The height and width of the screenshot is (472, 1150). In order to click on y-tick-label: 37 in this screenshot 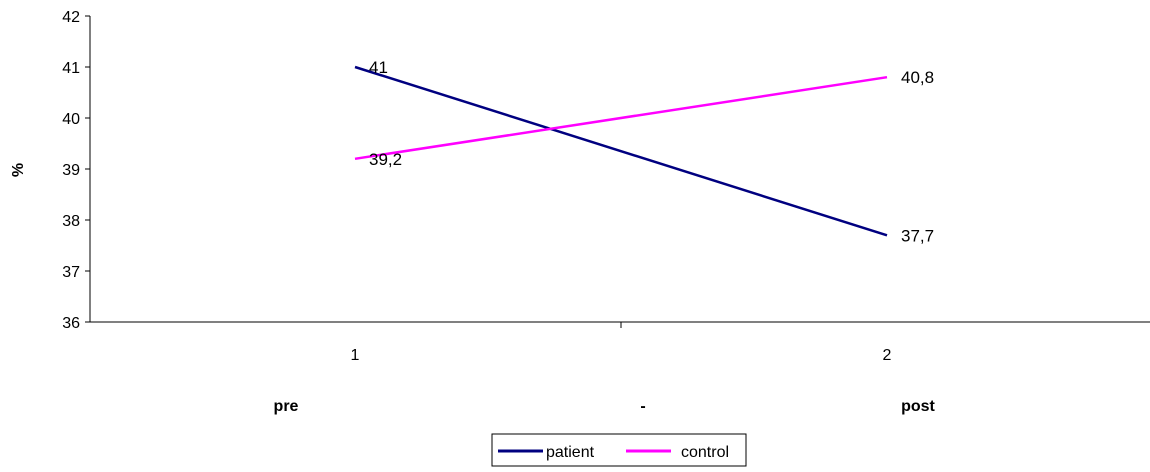, I will do `click(71, 272)`.